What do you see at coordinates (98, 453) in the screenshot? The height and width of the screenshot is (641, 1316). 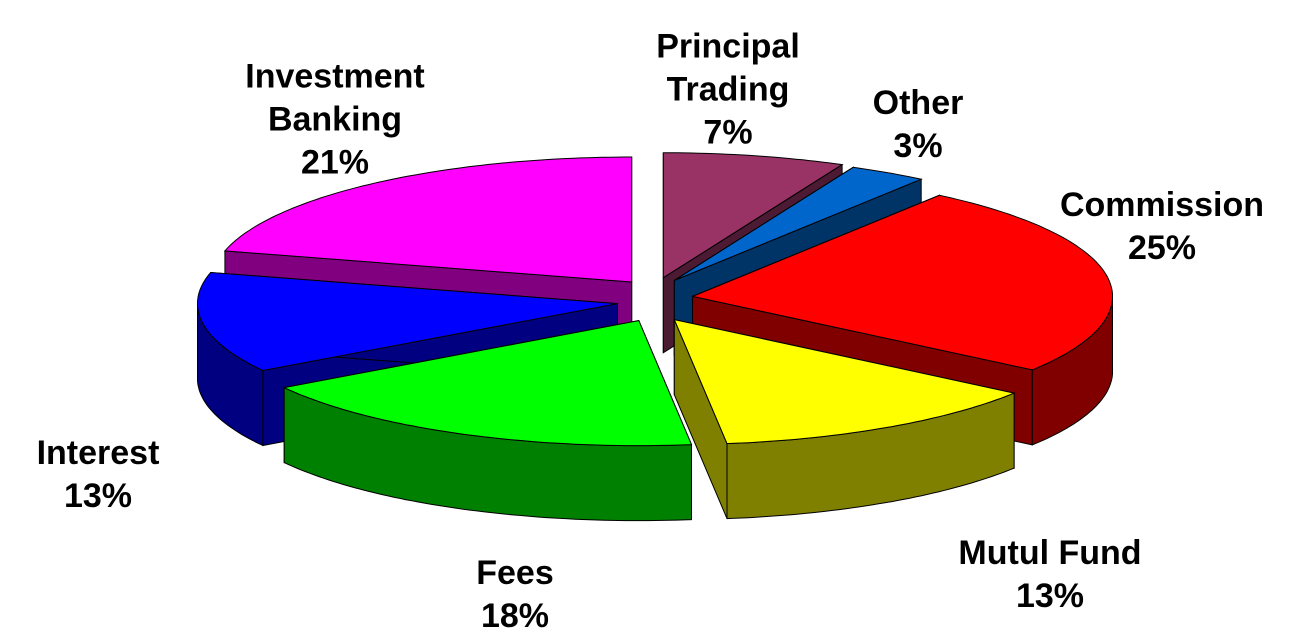 I see `category-label: Interest` at bounding box center [98, 453].